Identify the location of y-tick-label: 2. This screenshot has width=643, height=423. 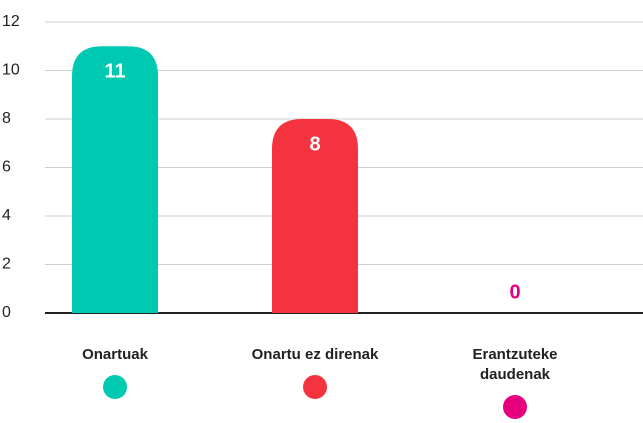
(6, 264).